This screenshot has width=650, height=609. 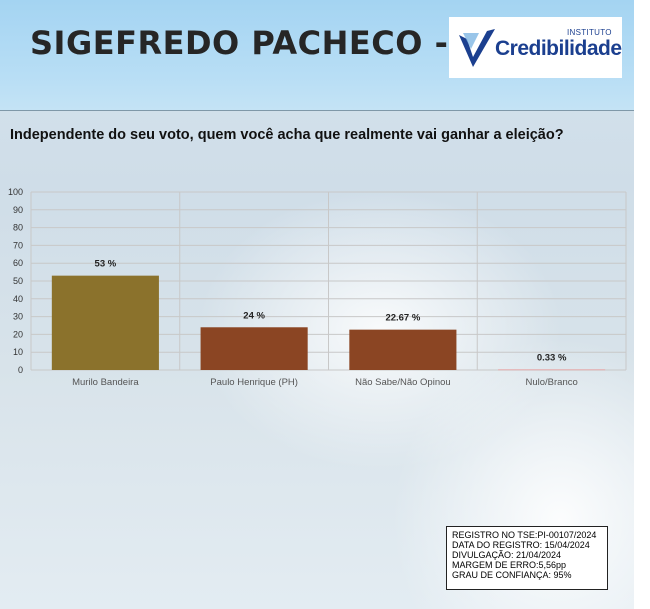 I want to click on registro-line: DATA DO REGISTRO: 15/04/2024, so click(x=521, y=545).